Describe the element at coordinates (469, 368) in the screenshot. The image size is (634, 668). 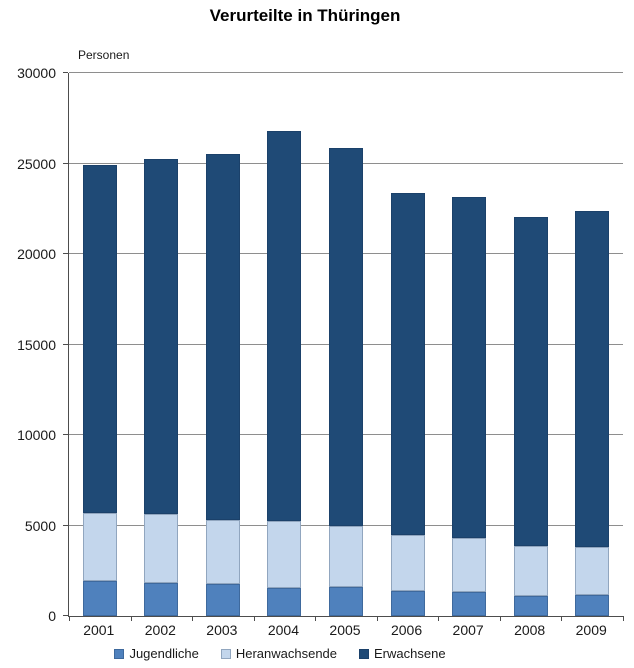
I see `bar-segment-2007-erwachsene` at that location.